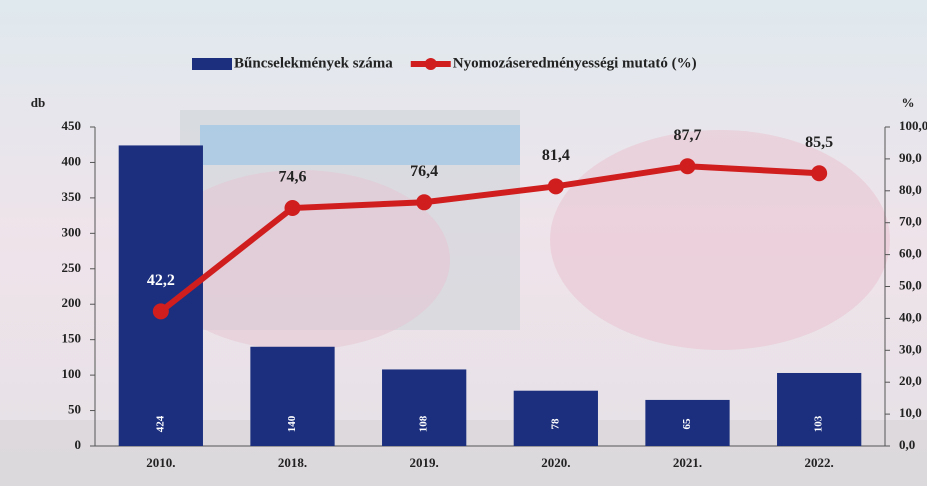 This screenshot has height=486, width=927. What do you see at coordinates (72, 196) in the screenshot?
I see `y-tick-label: 350` at bounding box center [72, 196].